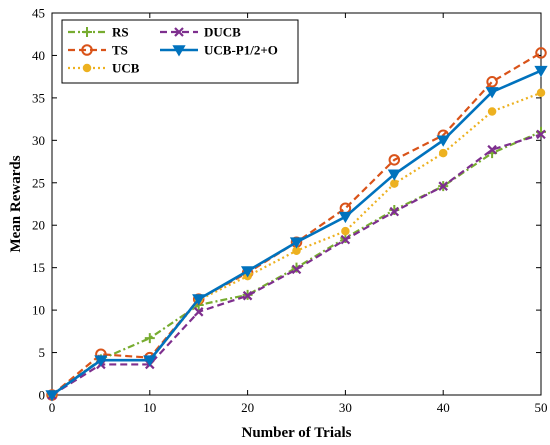 The width and height of the screenshot is (550, 445). Describe the element at coordinates (38, 55) in the screenshot. I see `y-tick-label: 40` at that location.